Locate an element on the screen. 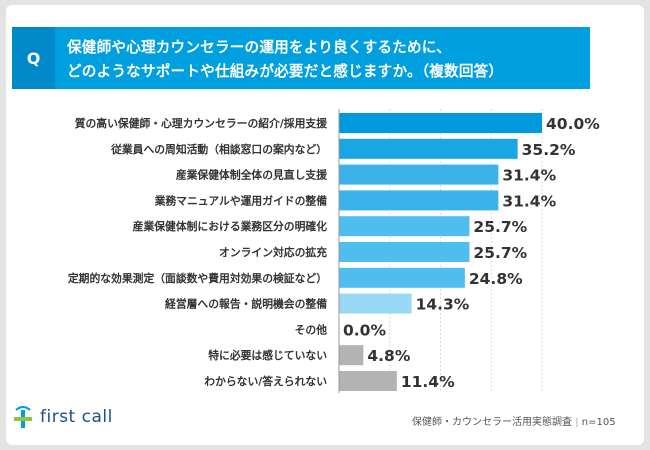 The width and height of the screenshot is (650, 450). category-label: 特に必要は感じていない is located at coordinates (267, 355).